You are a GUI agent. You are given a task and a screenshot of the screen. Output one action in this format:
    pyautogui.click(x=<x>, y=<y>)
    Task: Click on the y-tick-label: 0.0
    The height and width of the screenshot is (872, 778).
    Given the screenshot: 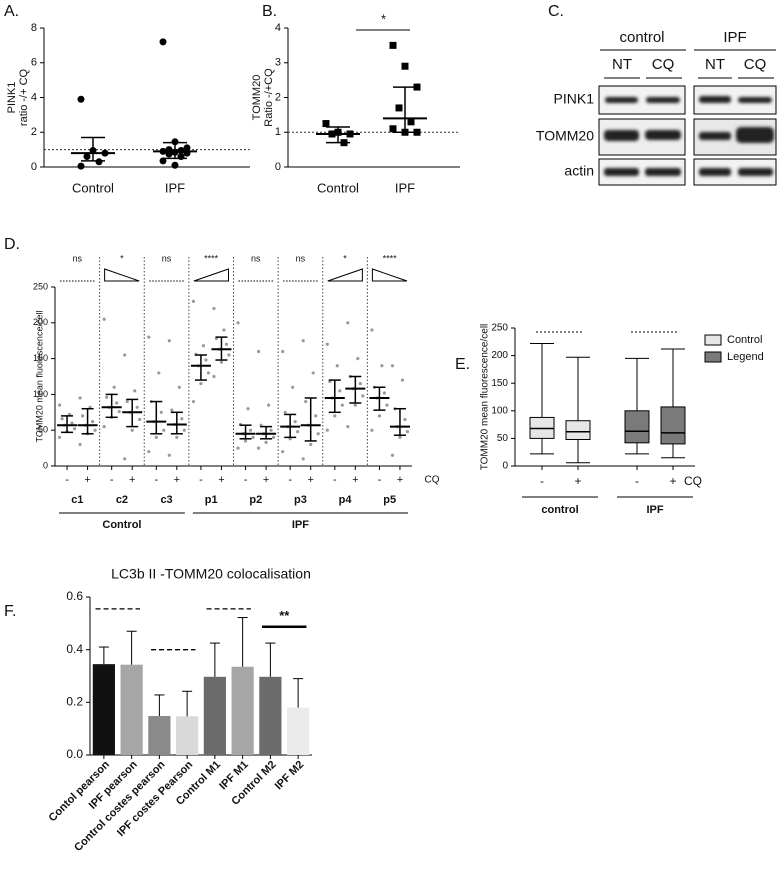 What is the action you would take?
    pyautogui.click(x=74, y=754)
    